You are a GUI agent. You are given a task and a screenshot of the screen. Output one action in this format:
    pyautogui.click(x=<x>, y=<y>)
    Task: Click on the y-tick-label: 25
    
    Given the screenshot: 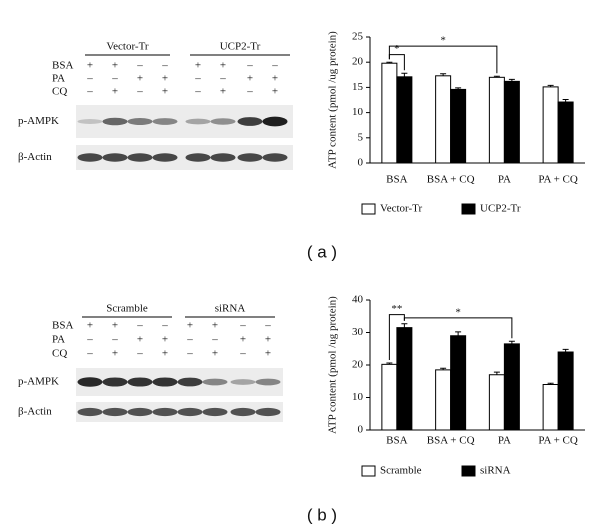 What is the action you would take?
    pyautogui.click(x=358, y=37)
    